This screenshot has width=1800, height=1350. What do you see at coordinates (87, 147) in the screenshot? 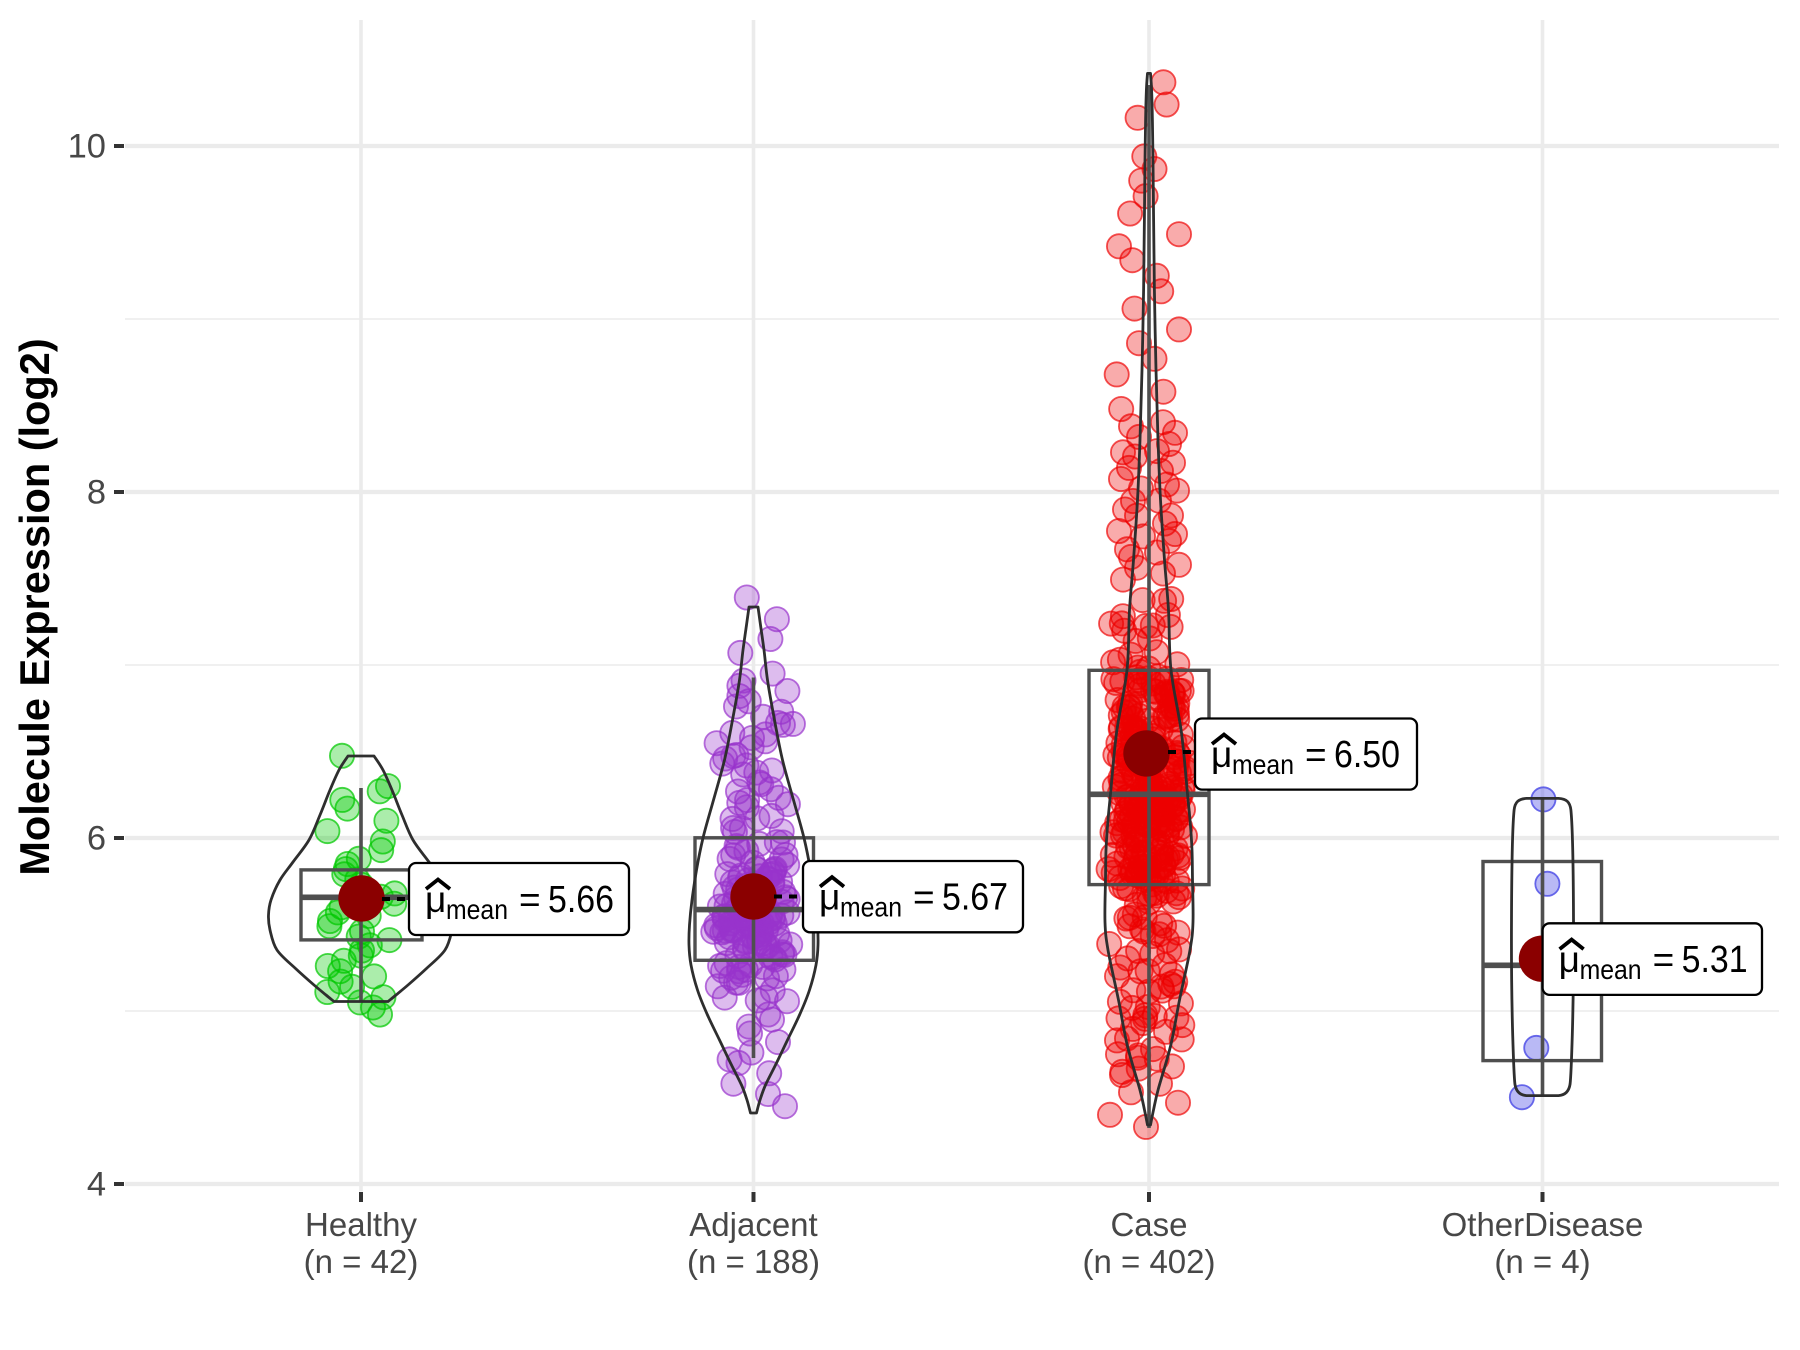
I see `svg-text: 10` at bounding box center [87, 147].